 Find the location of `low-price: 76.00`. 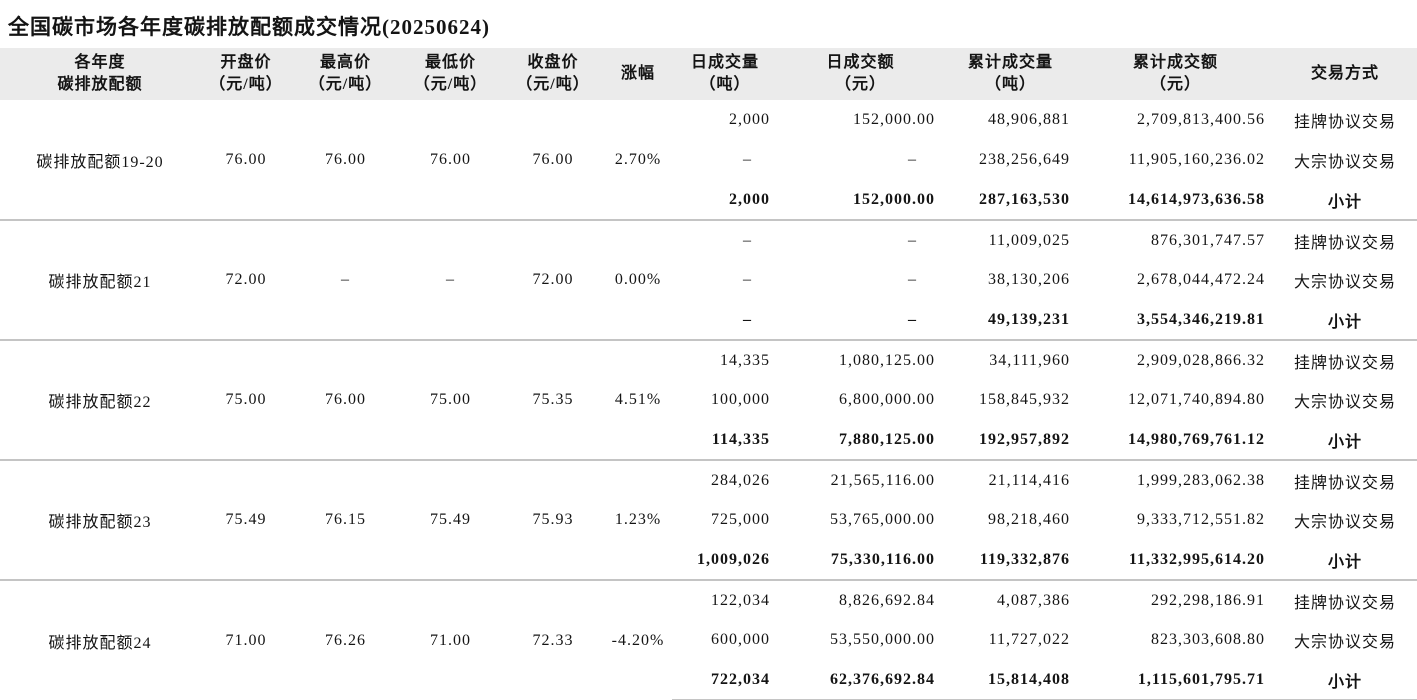

low-price: 76.00 is located at coordinates (450, 159).